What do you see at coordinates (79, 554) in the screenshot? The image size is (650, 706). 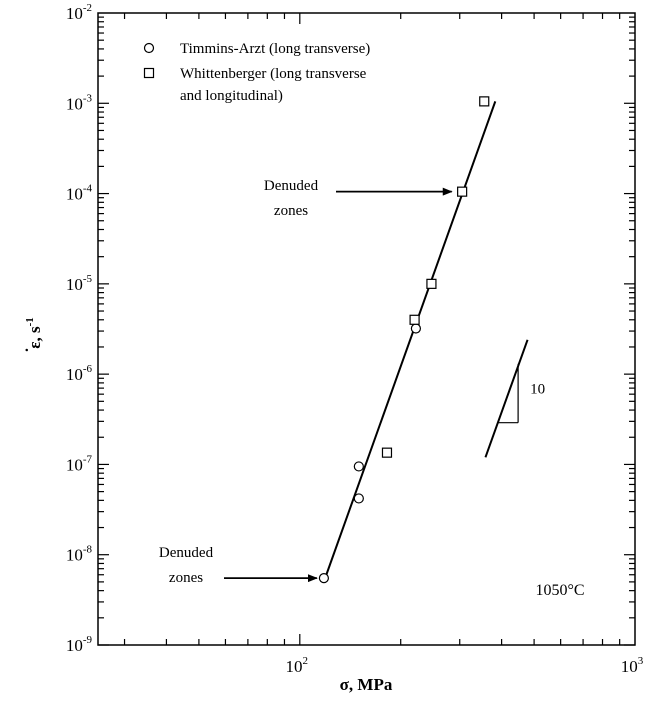 I see `y-tick-label: 10⁻⁸` at bounding box center [79, 554].